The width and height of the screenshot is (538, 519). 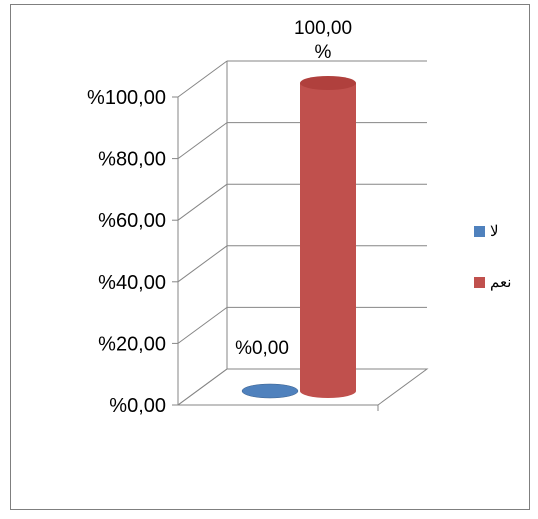 What do you see at coordinates (486, 231) in the screenshot?
I see `legend-item: لا` at bounding box center [486, 231].